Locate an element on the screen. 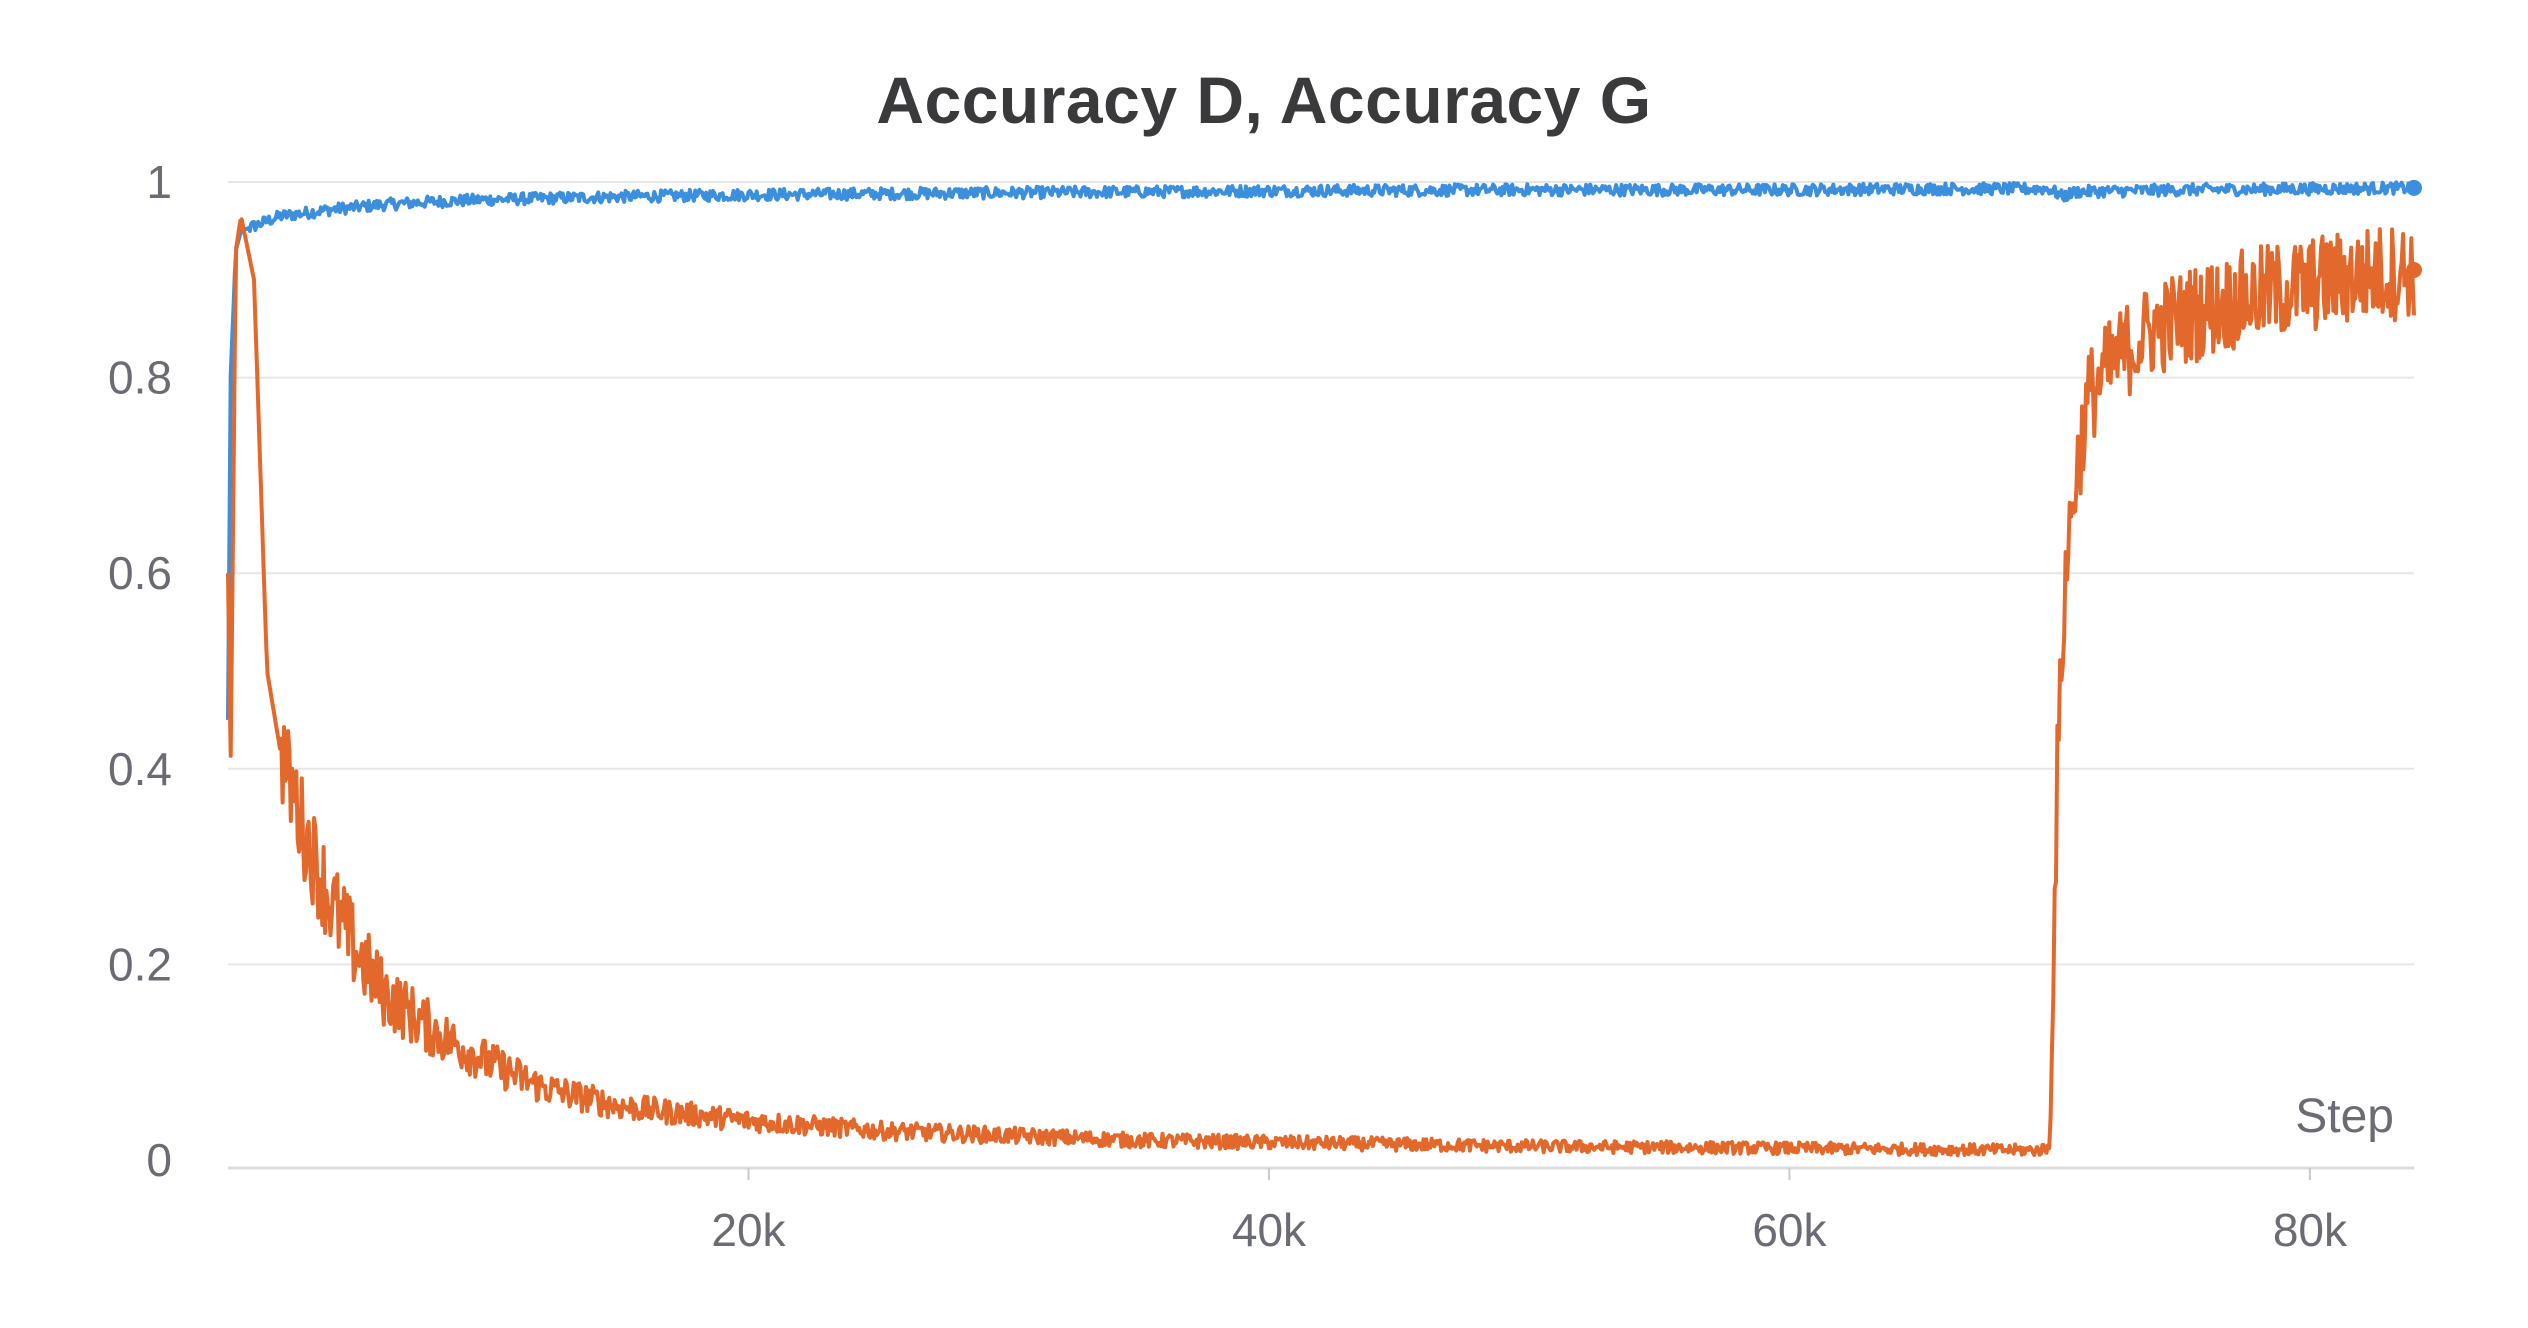 Image resolution: width=2528 pixels, height=1328 pixels. y-tick-label: 1 is located at coordinates (159, 182).